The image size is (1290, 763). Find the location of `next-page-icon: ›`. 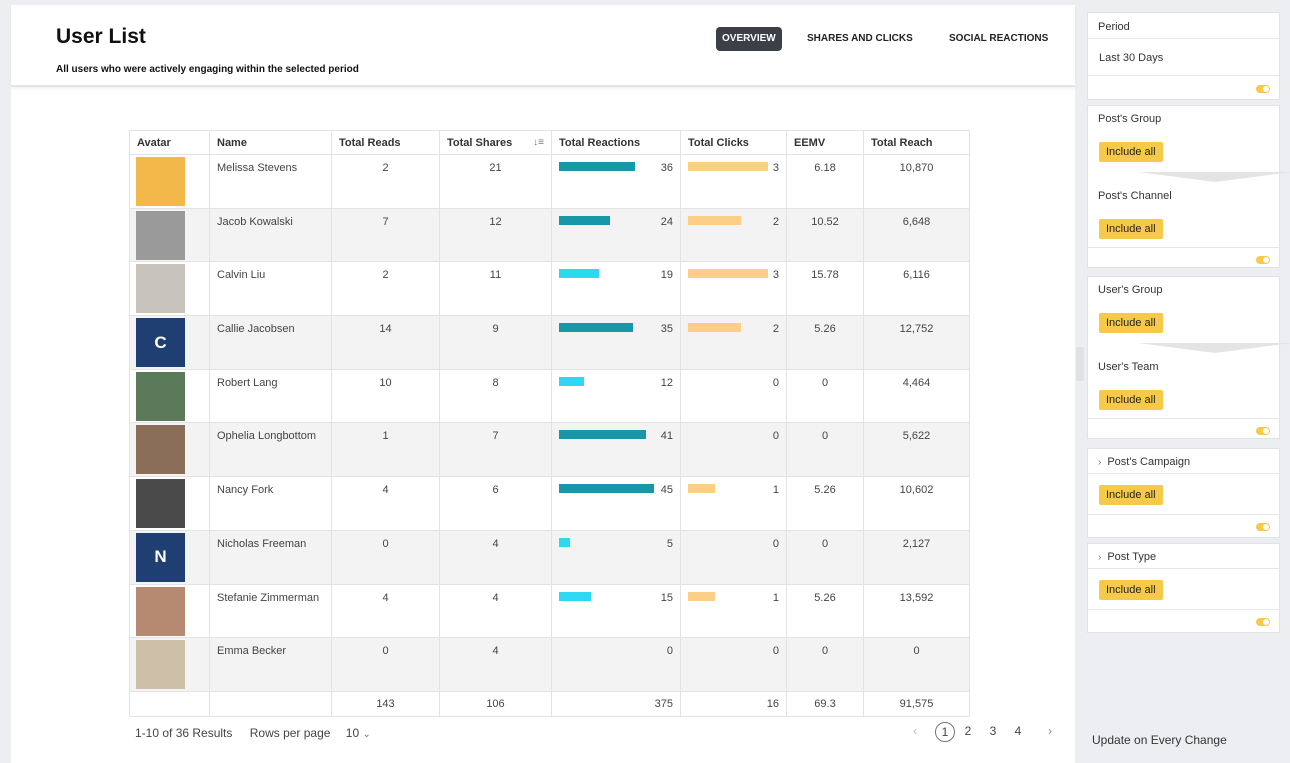

next-page-icon: › is located at coordinates (1050, 731).